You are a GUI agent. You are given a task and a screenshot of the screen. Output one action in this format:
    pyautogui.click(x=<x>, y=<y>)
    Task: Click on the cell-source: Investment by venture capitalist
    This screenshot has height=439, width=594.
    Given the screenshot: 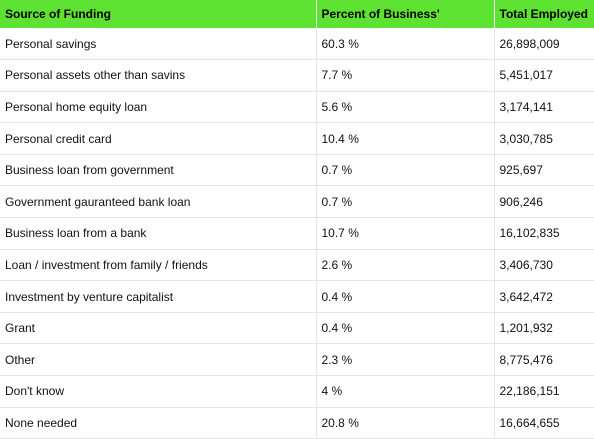 What is the action you would take?
    pyautogui.click(x=158, y=296)
    